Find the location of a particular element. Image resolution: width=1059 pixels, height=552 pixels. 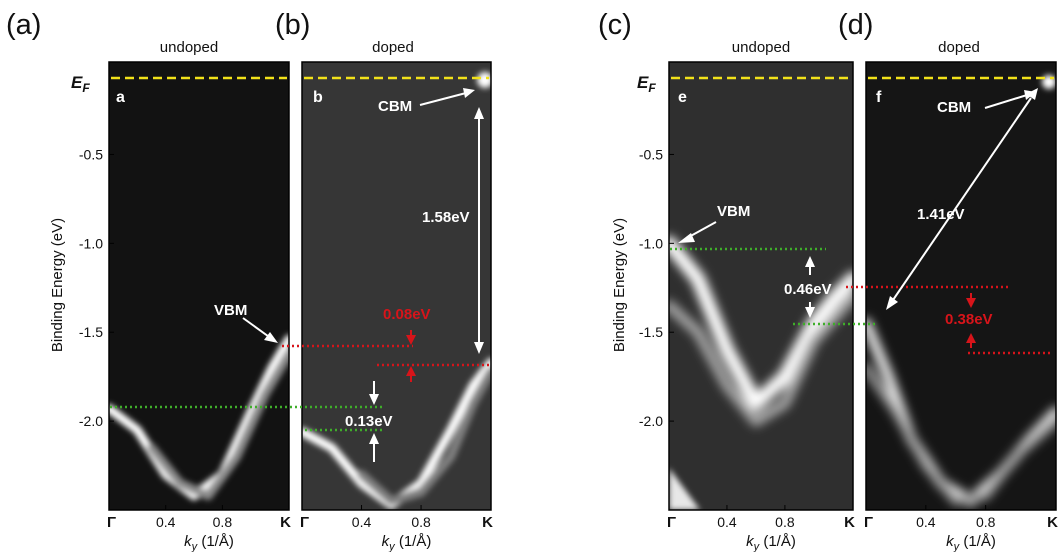

ef-label-left: EF is located at coordinates (80, 84).